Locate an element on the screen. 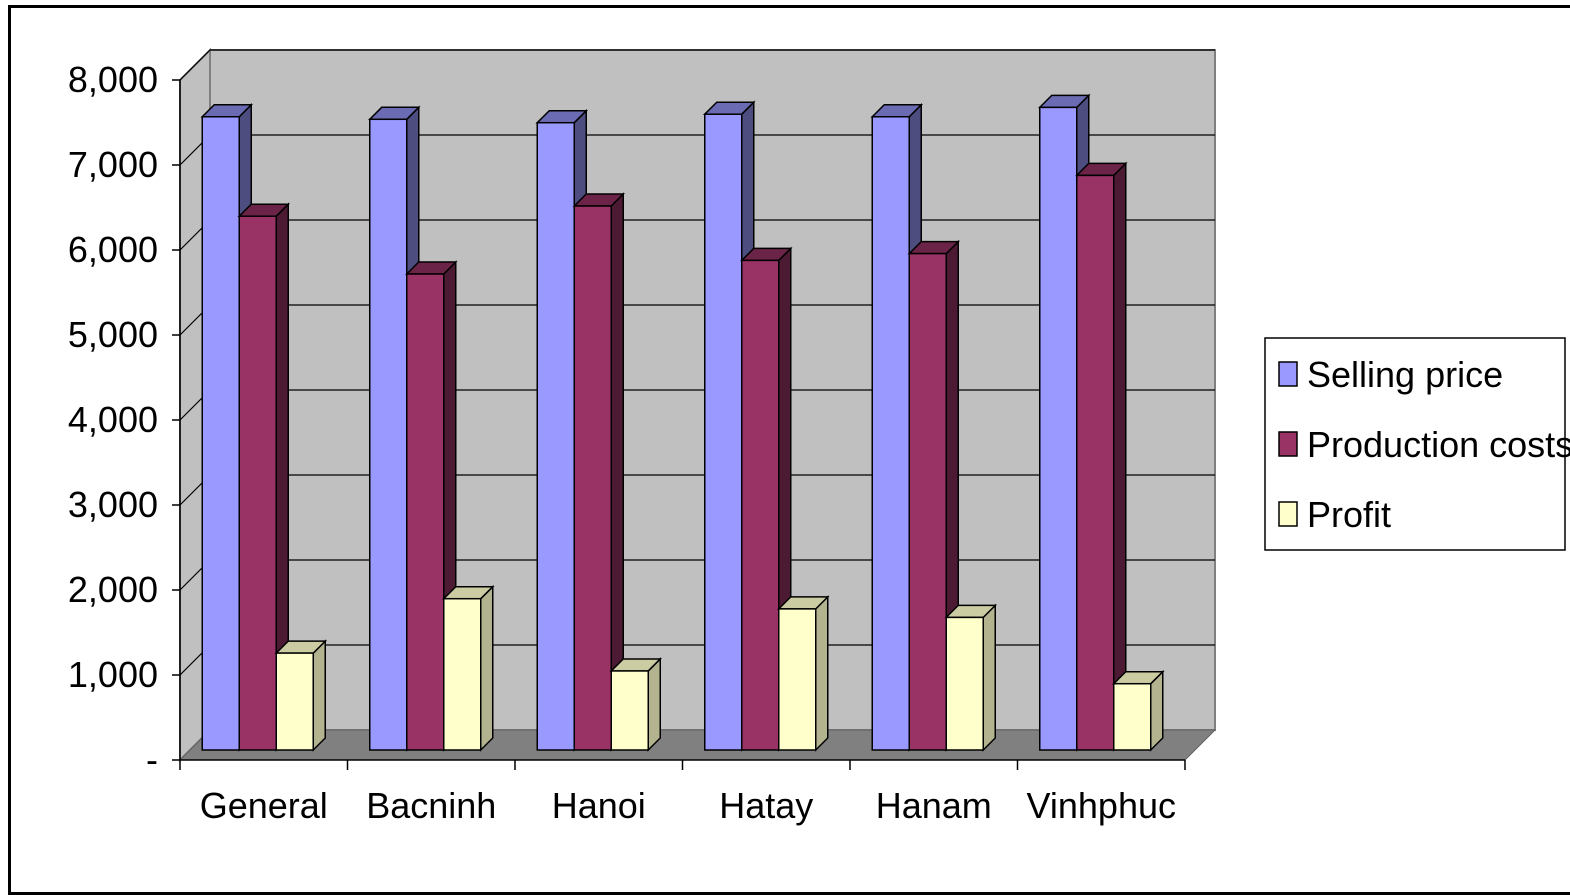  legend-box is located at coordinates (1415, 444).